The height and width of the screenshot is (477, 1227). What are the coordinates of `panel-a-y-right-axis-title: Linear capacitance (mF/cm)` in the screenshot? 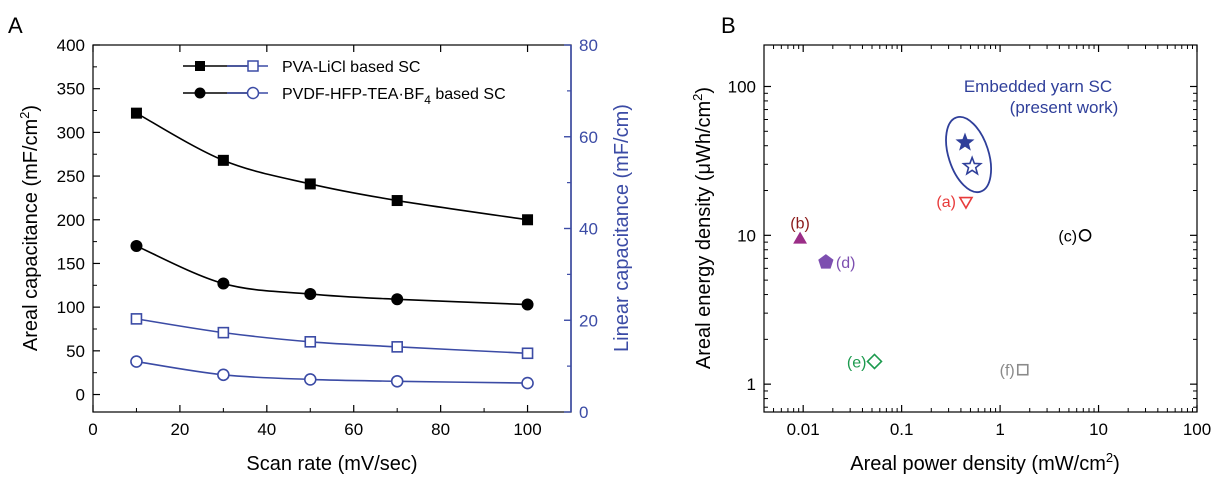 It's located at (622, 228).